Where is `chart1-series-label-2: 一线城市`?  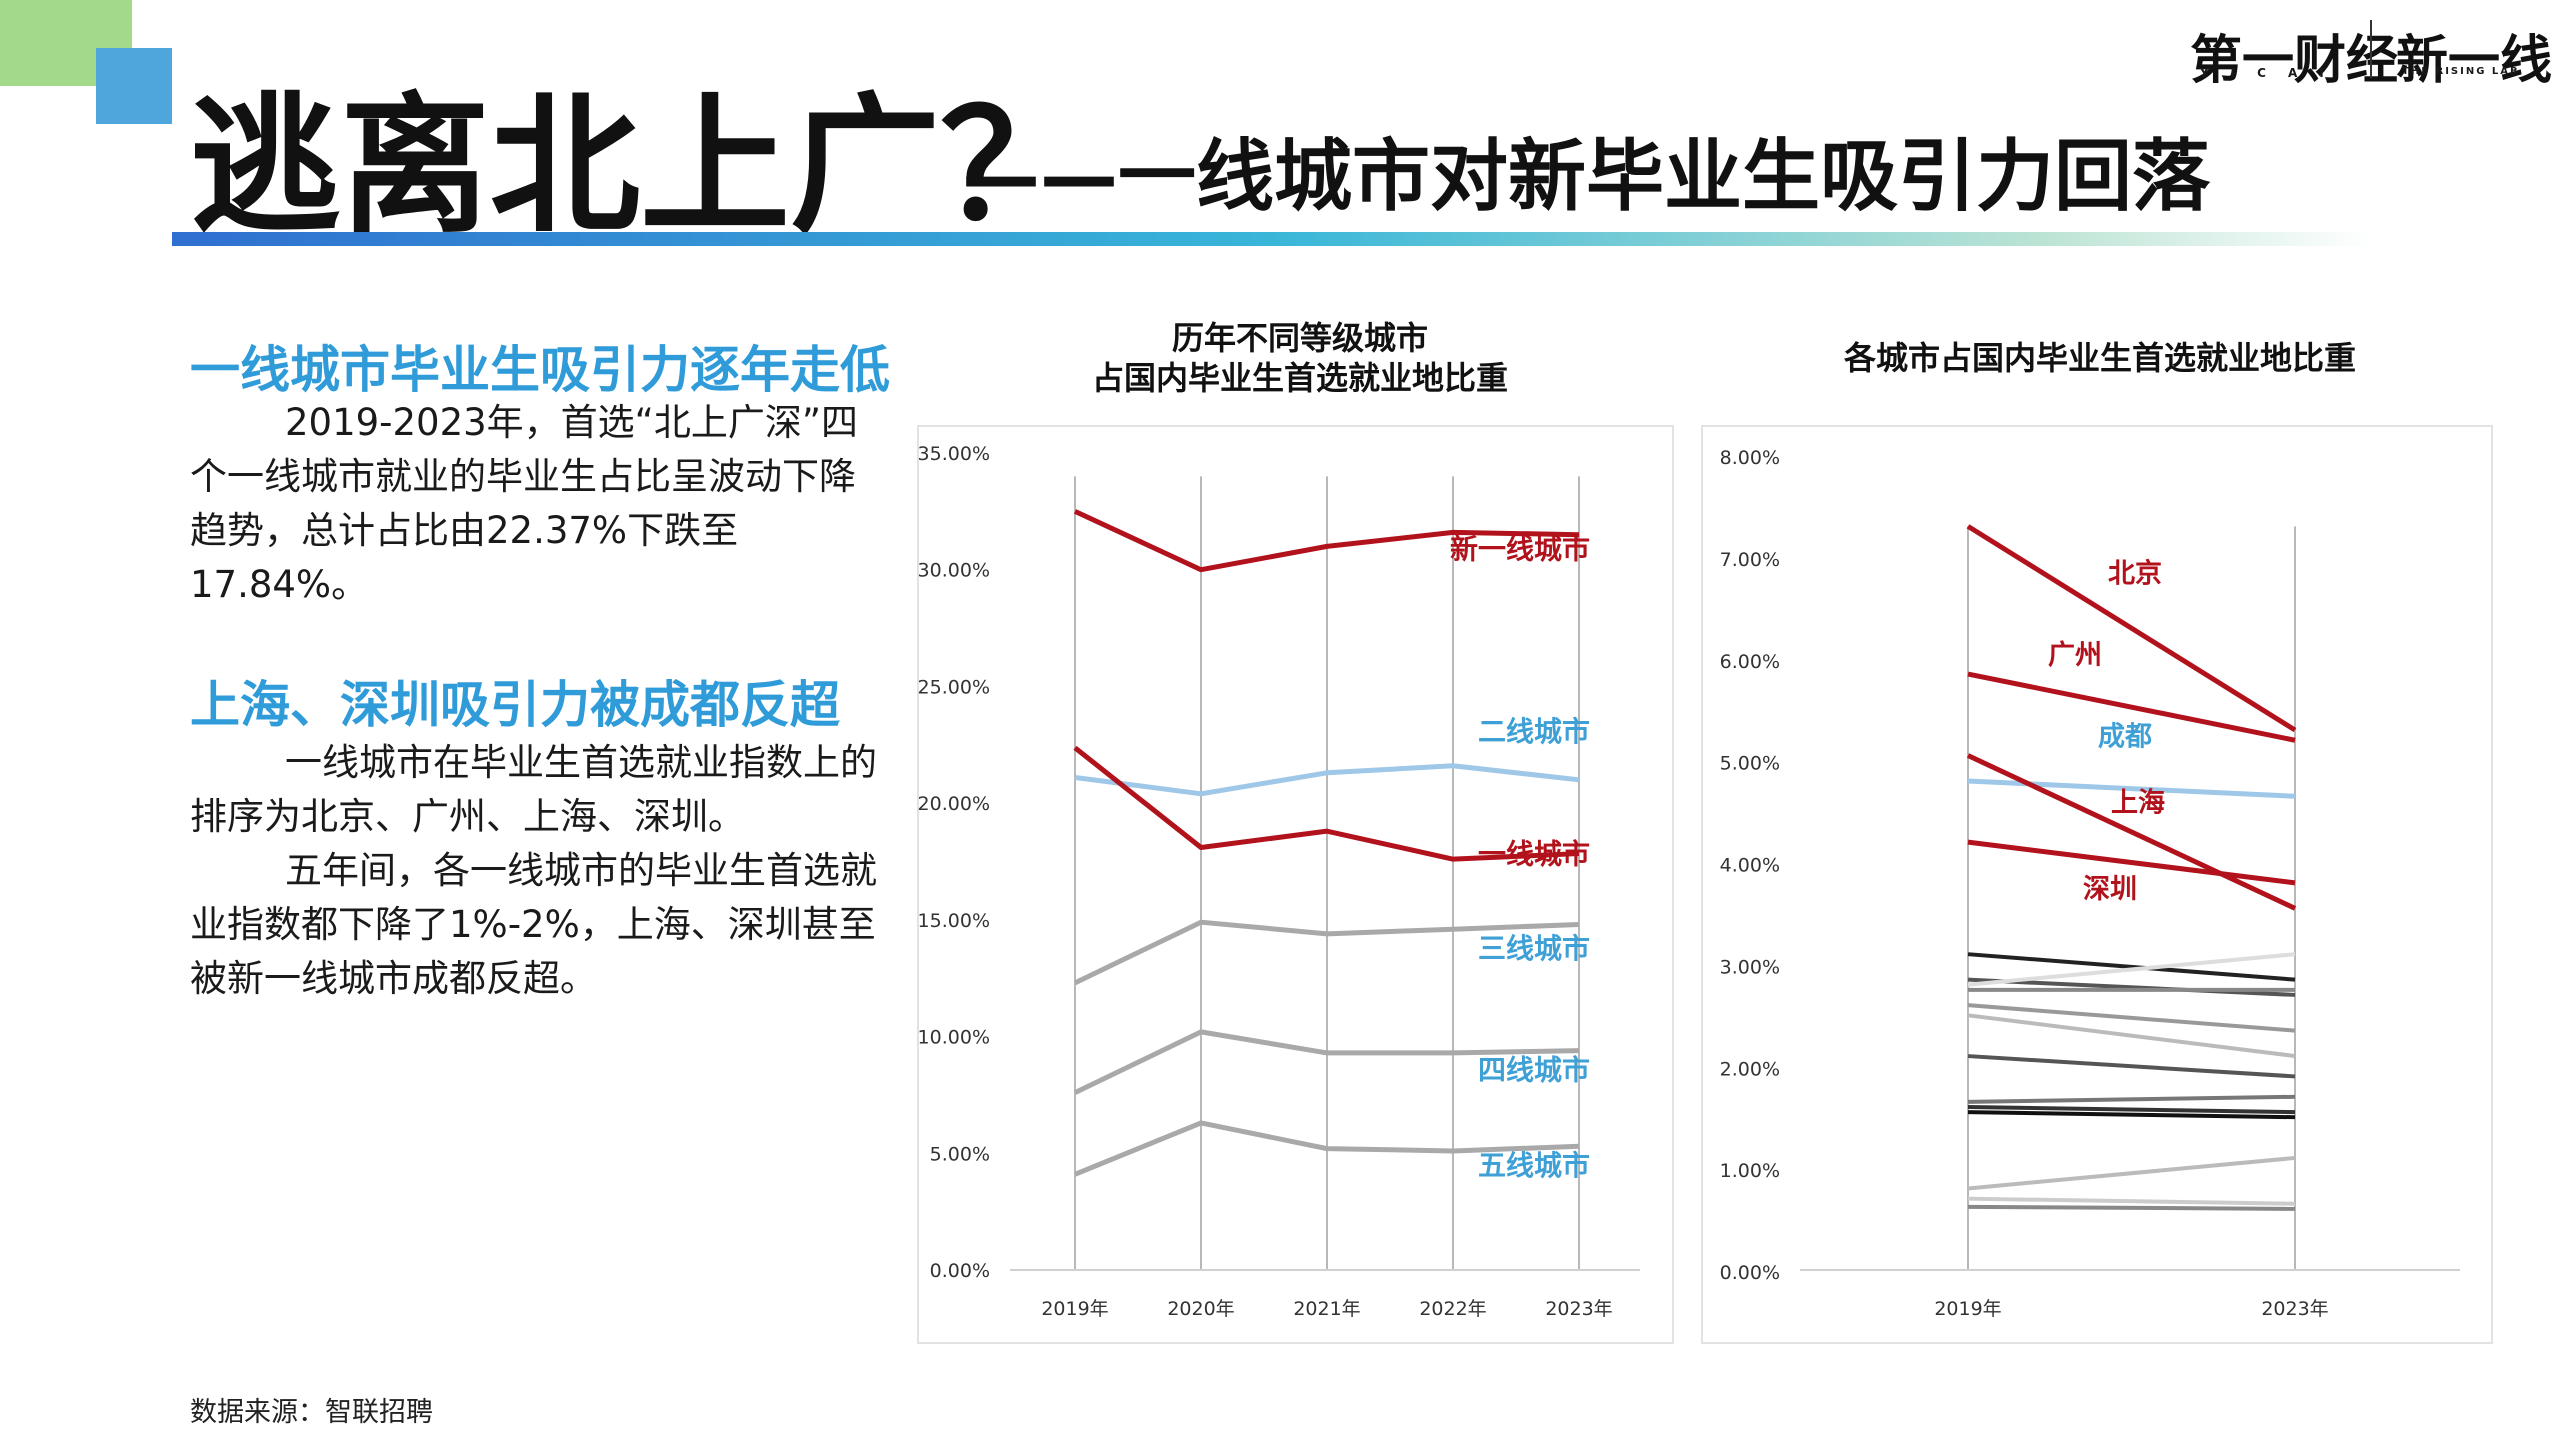 chart1-series-label-2: 一线城市 is located at coordinates (1534, 854).